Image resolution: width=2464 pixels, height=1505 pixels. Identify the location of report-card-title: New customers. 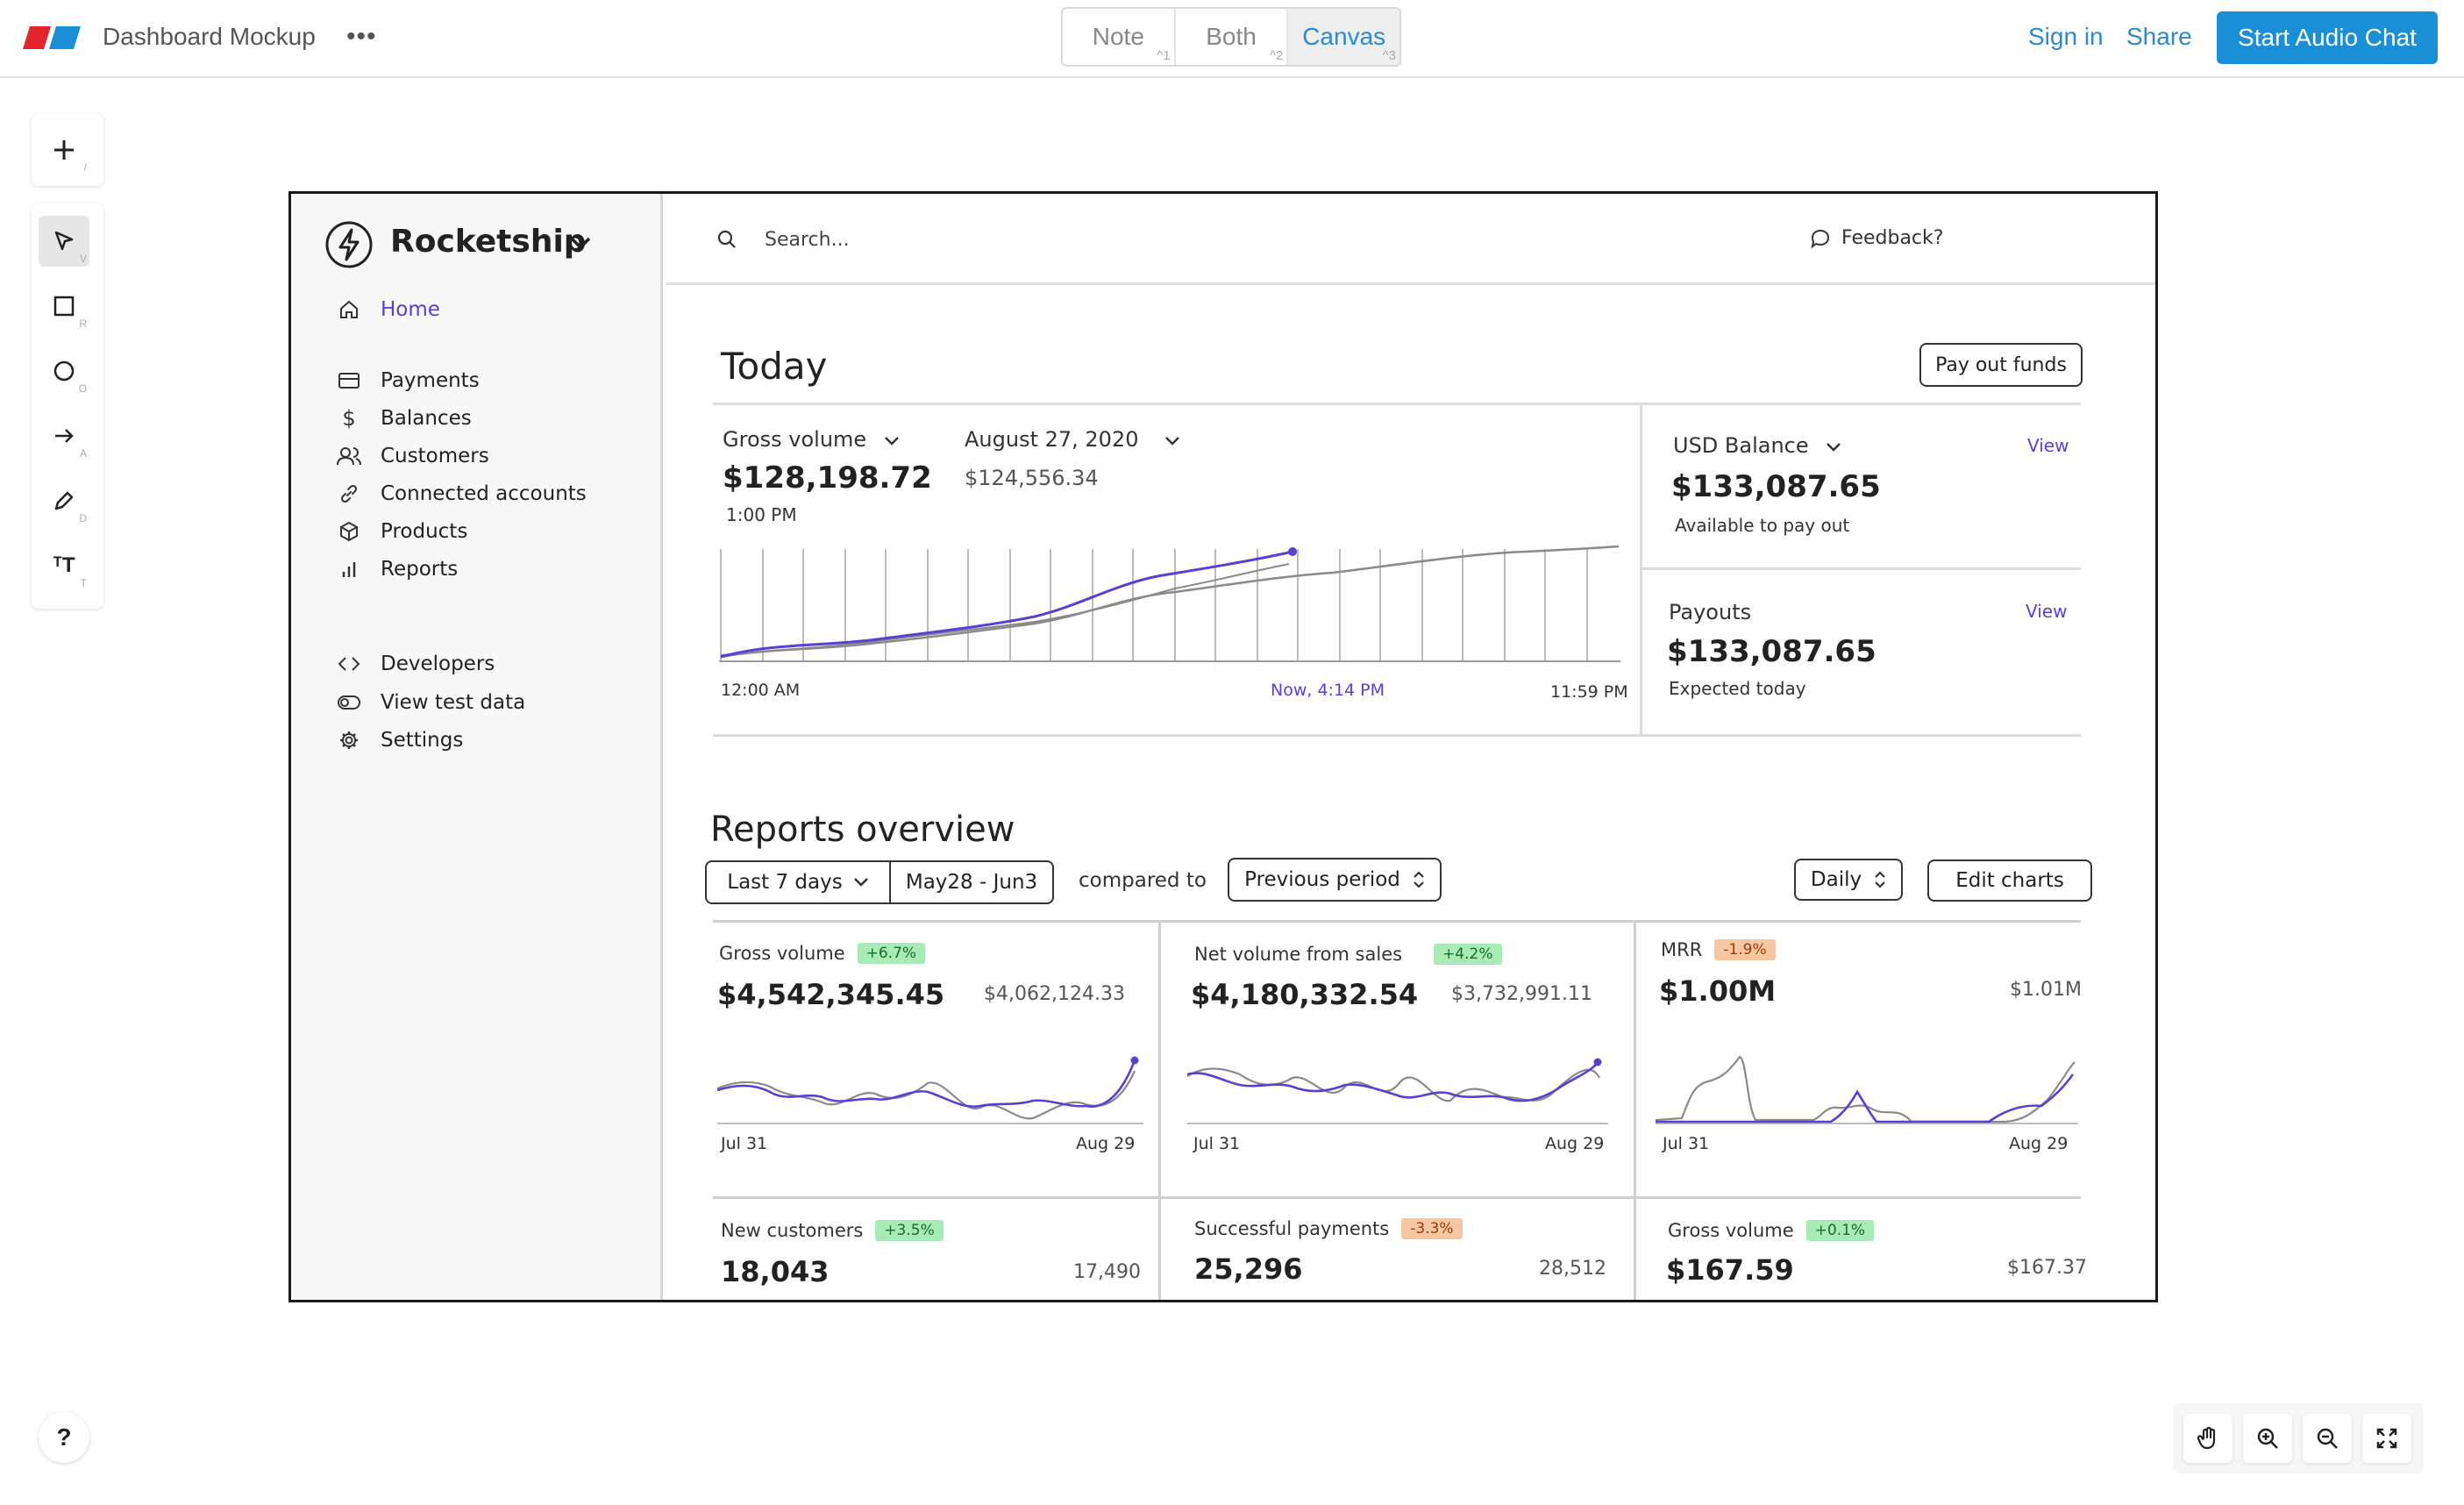
(793, 1230).